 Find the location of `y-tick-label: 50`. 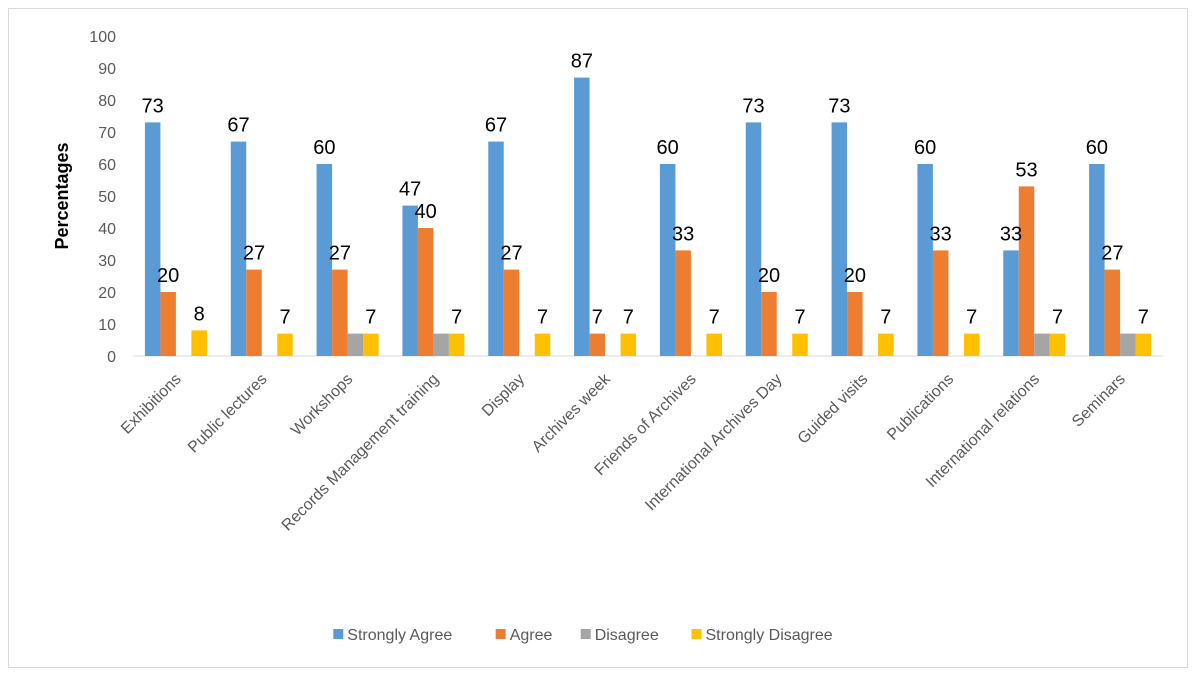

y-tick-label: 50 is located at coordinates (107, 197).